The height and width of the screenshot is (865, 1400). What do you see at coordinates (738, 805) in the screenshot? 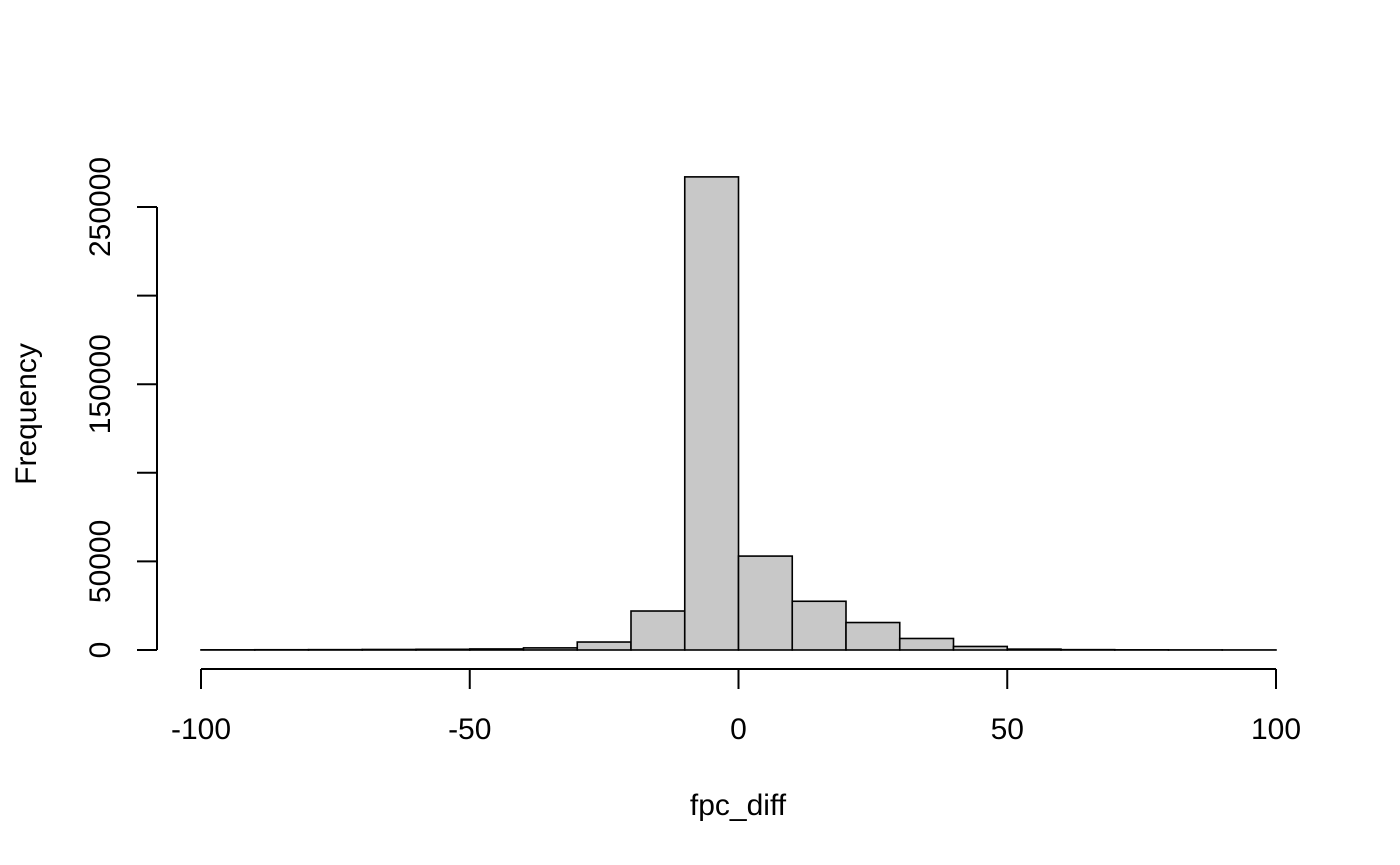
I see `x-axis-label: fpc_diff` at bounding box center [738, 805].